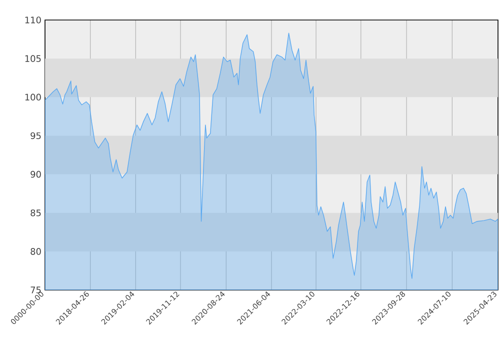 This screenshot has width=500, height=350. What do you see at coordinates (35, 290) in the screenshot?
I see `y-tick-label: 75` at bounding box center [35, 290].